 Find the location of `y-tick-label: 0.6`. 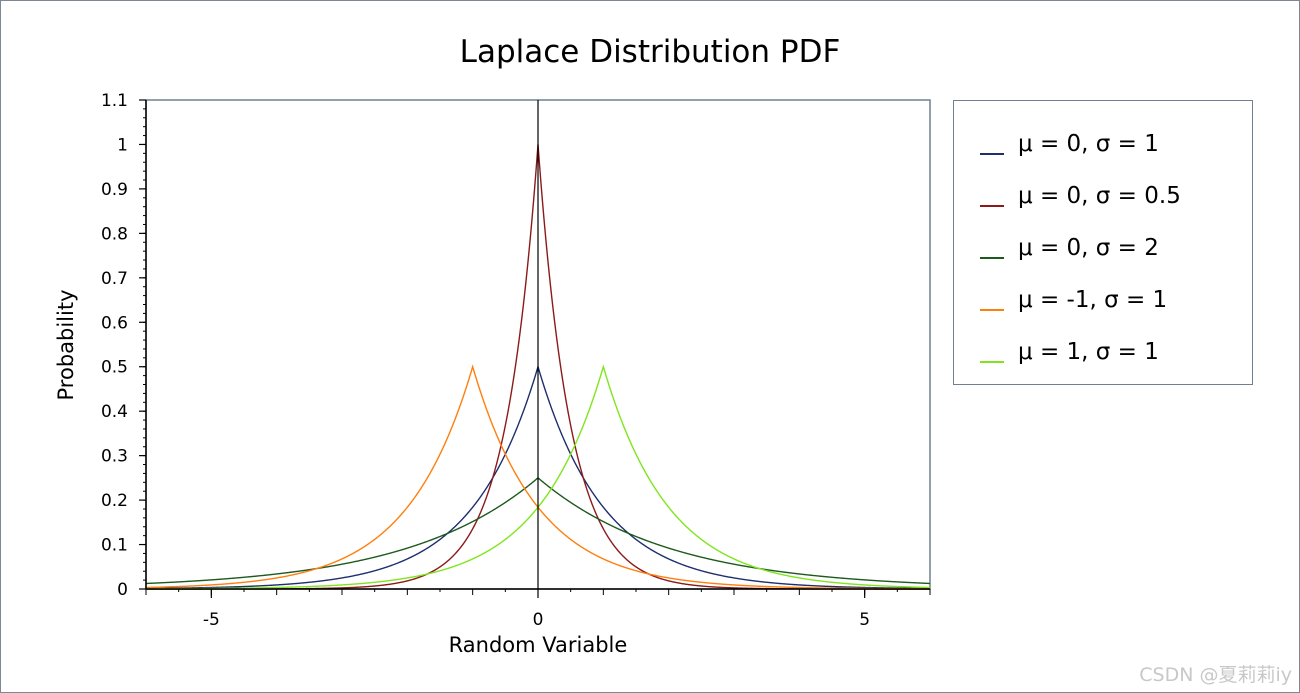

y-tick-label: 0.6 is located at coordinates (114, 323).